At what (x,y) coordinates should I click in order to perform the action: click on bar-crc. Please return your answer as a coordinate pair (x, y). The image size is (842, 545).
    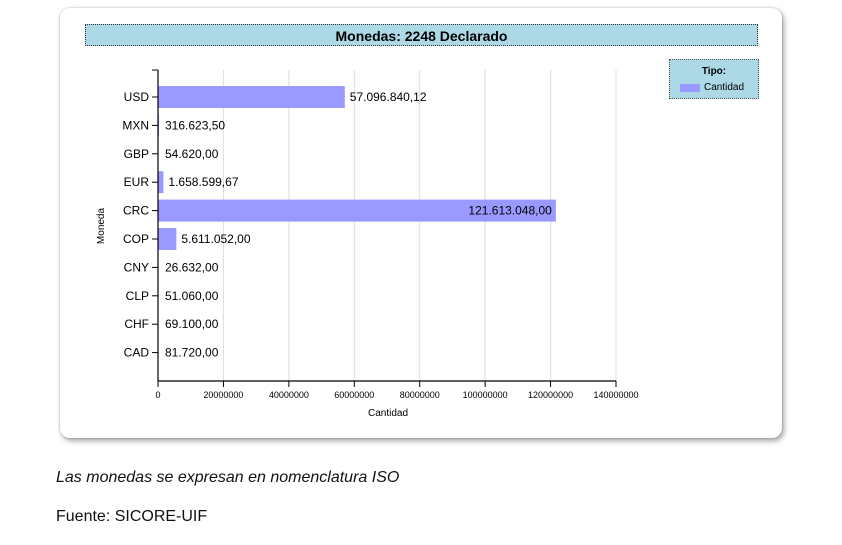
    Looking at the image, I should click on (357, 210).